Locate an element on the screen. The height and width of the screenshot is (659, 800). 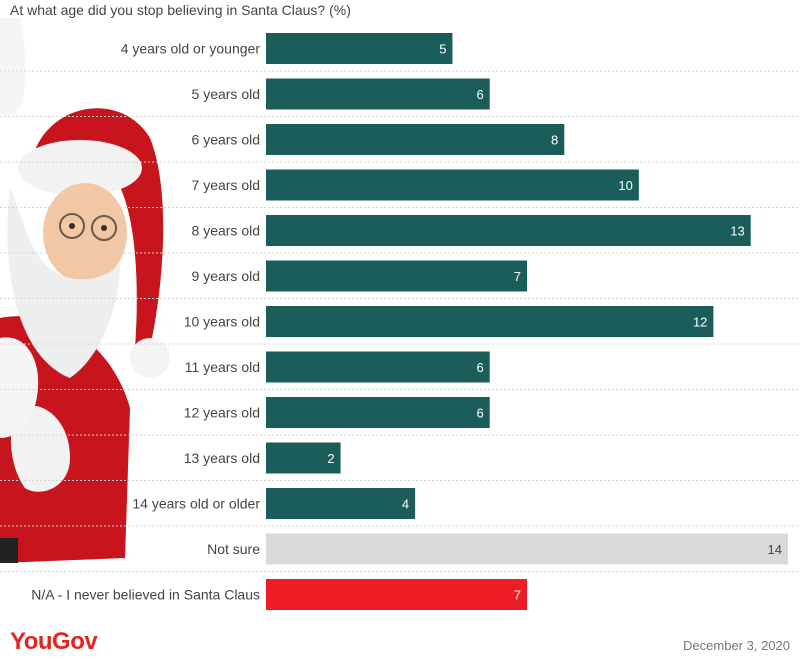
category-label: 6 years old is located at coordinates (226, 140).